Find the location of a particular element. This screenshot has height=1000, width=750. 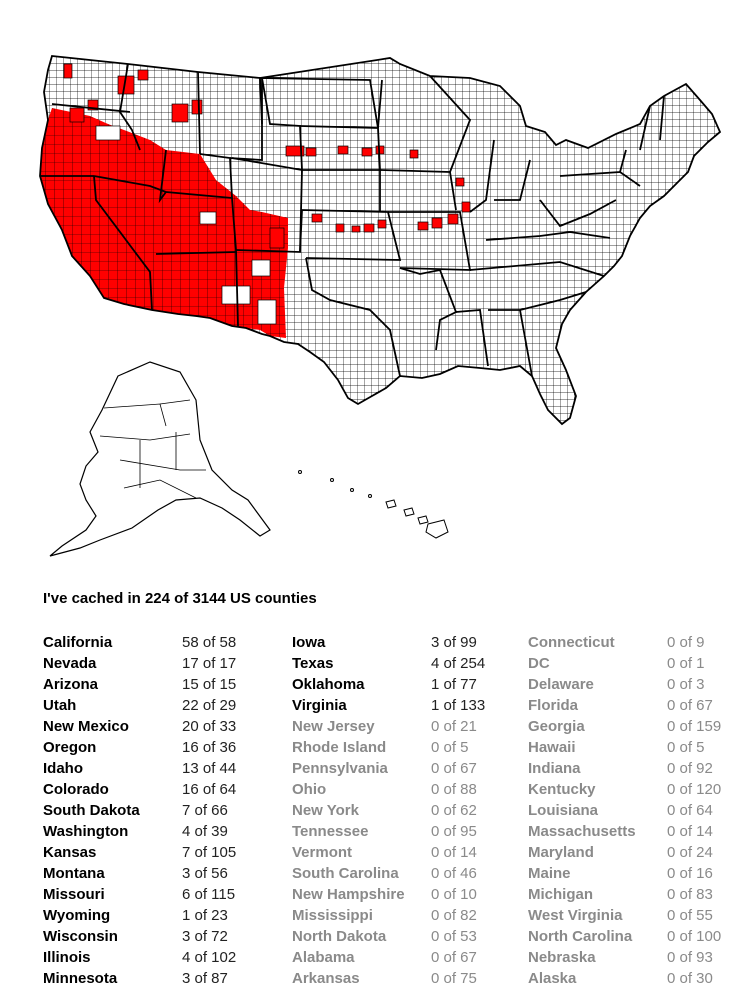

county-count: 0 of 120 is located at coordinates (694, 789).